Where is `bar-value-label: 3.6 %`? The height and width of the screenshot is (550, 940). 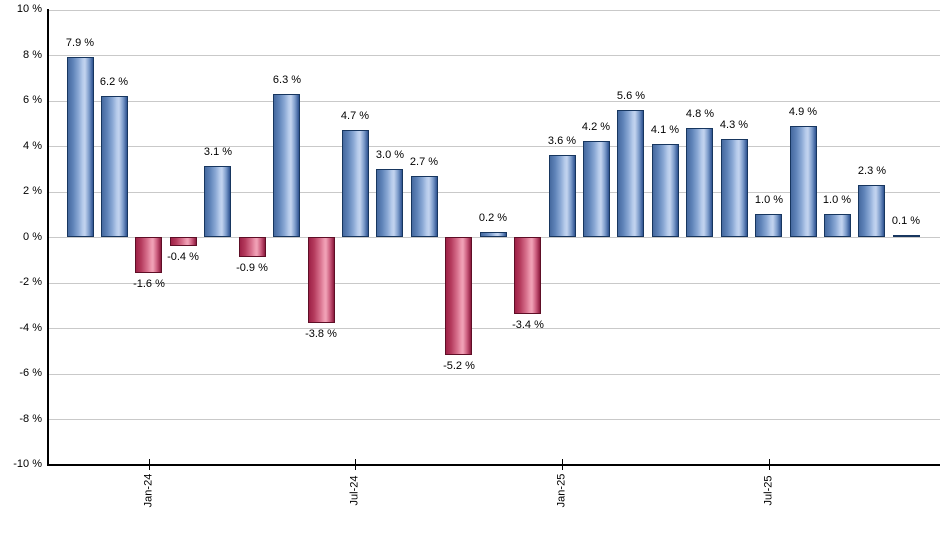
bar-value-label: 3.6 % is located at coordinates (562, 141).